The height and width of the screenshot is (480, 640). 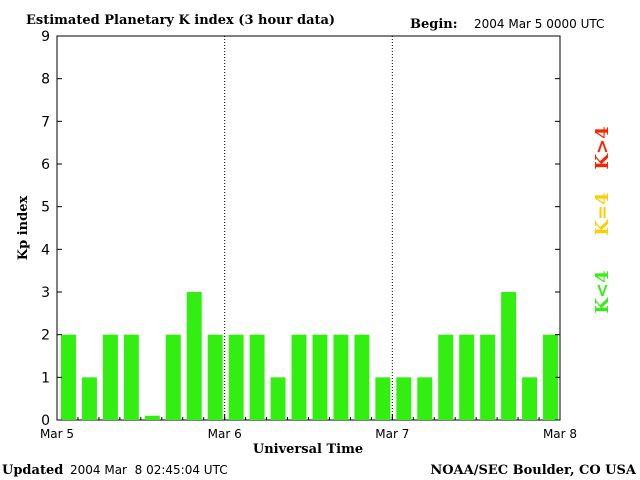 What do you see at coordinates (45, 37) in the screenshot?
I see `y-tick-label-9: 9` at bounding box center [45, 37].